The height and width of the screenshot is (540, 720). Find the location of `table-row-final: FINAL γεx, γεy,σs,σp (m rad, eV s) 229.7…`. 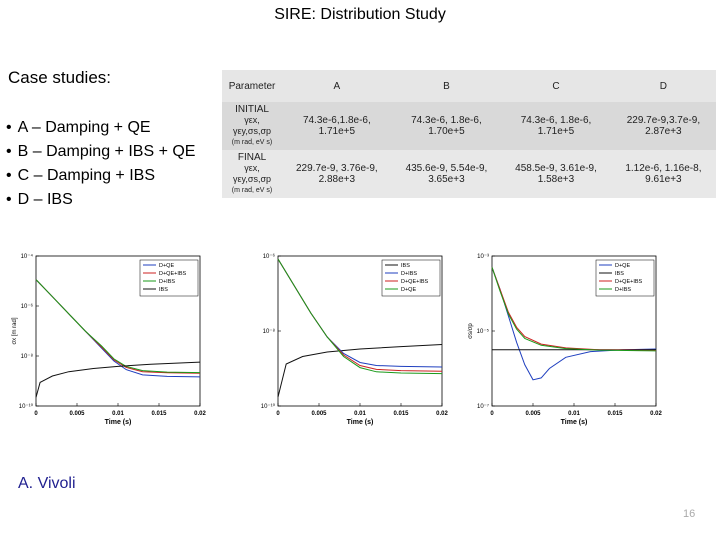

table-row-final: FINAL γεx, γεy,σs,σp (m rad, eV s) 229.7… is located at coordinates (469, 174).